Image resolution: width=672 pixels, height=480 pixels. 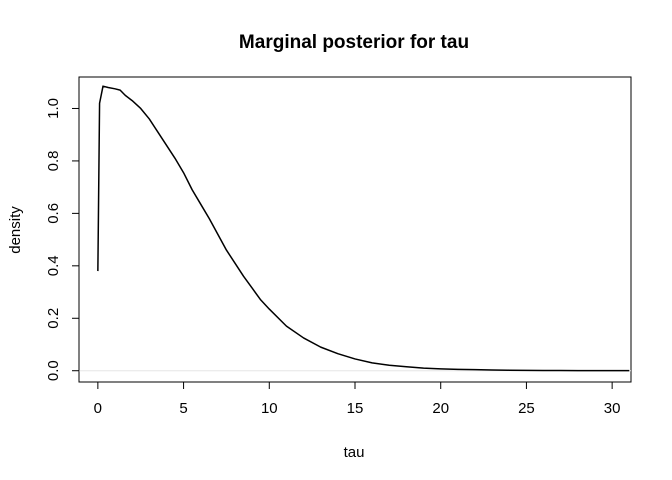 I want to click on x-axis: 0 5 10 15 20 25 30, so click(x=357, y=399).